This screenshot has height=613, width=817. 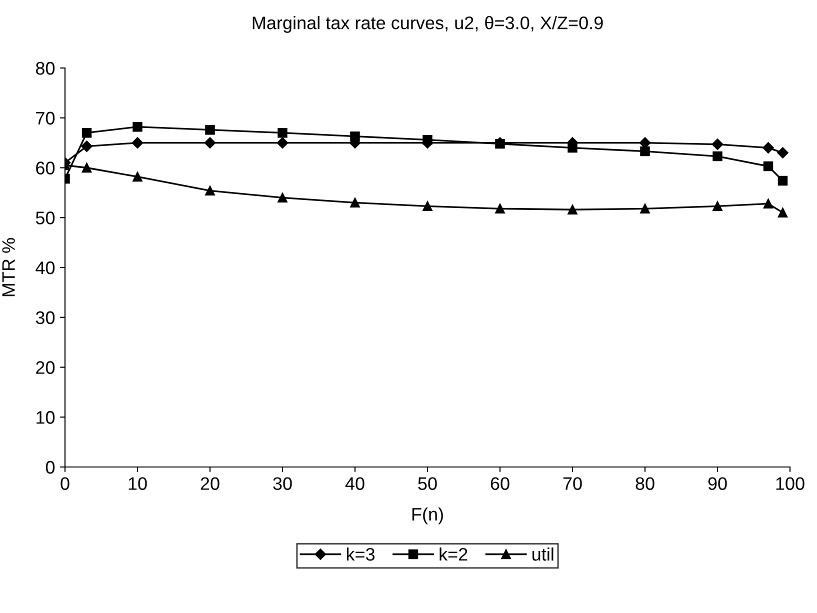 I want to click on y-tick-label: 40, so click(x=45, y=267).